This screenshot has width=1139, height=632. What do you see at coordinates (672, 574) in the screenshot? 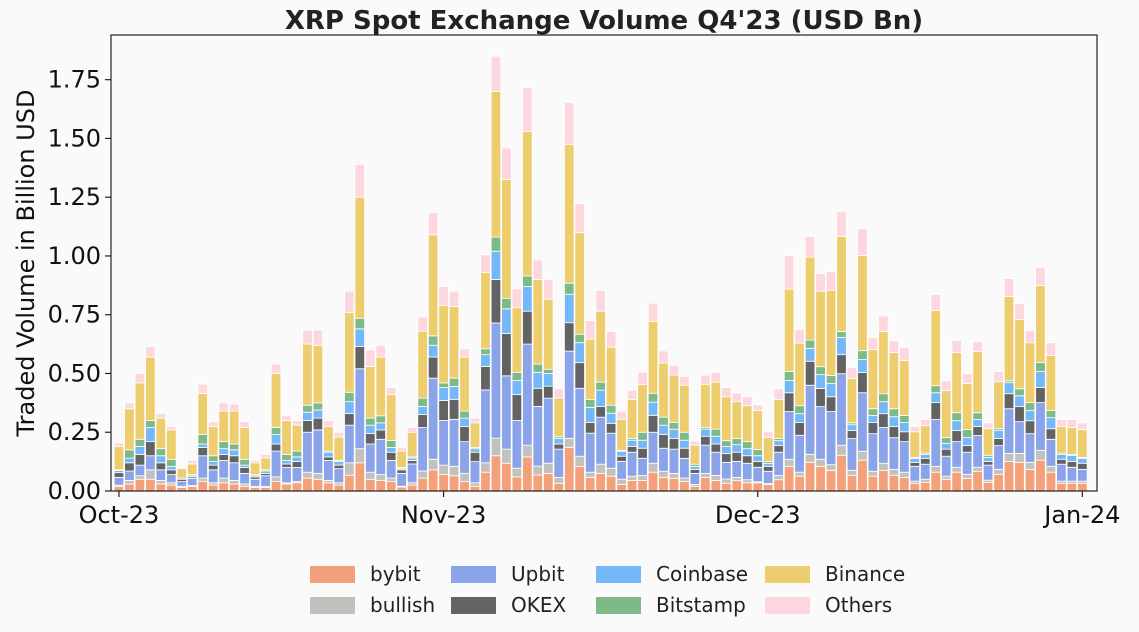
I see `legend-item-coinbase: Coinbase` at bounding box center [672, 574].